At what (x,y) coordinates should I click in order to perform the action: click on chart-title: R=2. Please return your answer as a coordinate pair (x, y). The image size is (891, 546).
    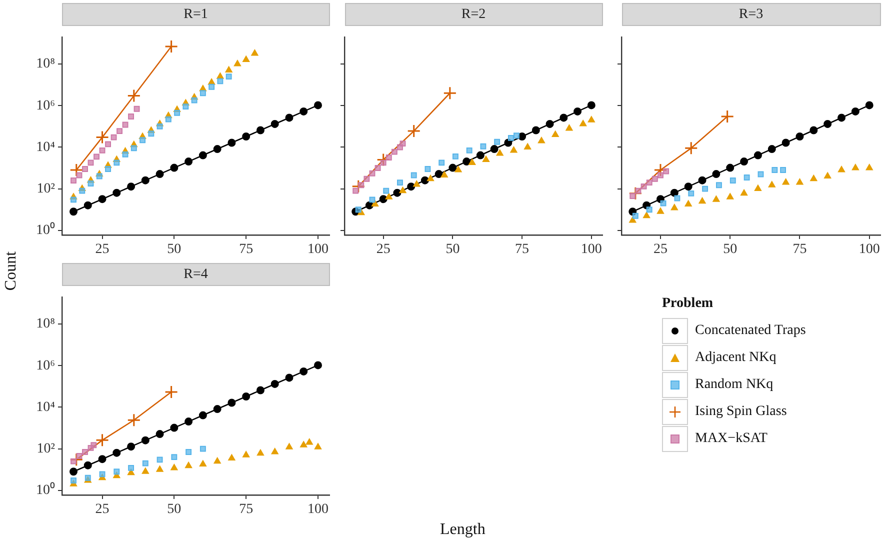
    Looking at the image, I should click on (473, 14).